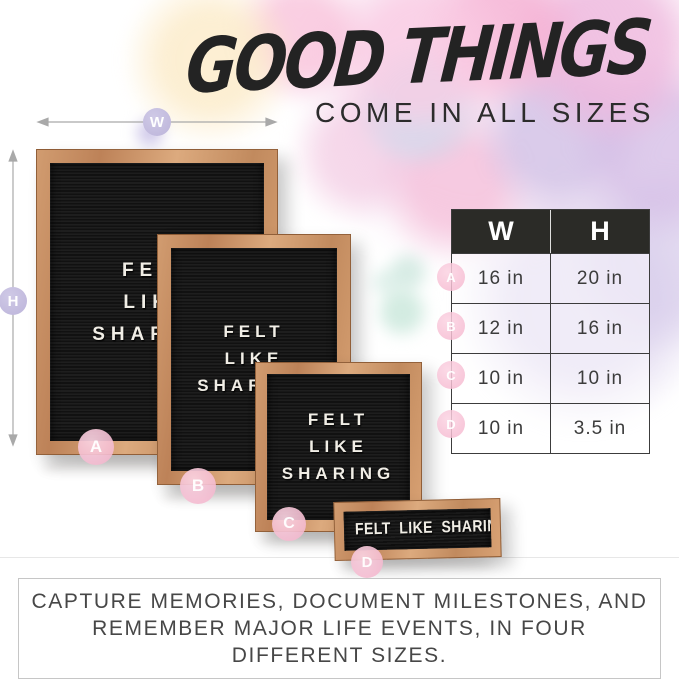 The image size is (679, 683). I want to click on board-c-line: SHARING, so click(338, 473).